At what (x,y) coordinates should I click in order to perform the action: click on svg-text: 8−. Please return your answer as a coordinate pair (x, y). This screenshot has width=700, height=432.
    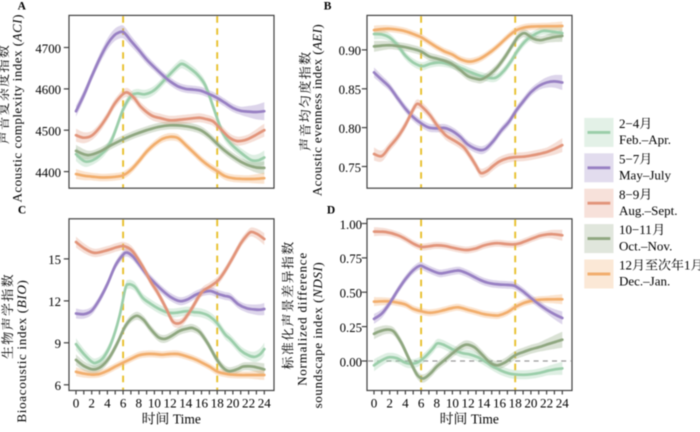
    Looking at the image, I should click on (626, 194).